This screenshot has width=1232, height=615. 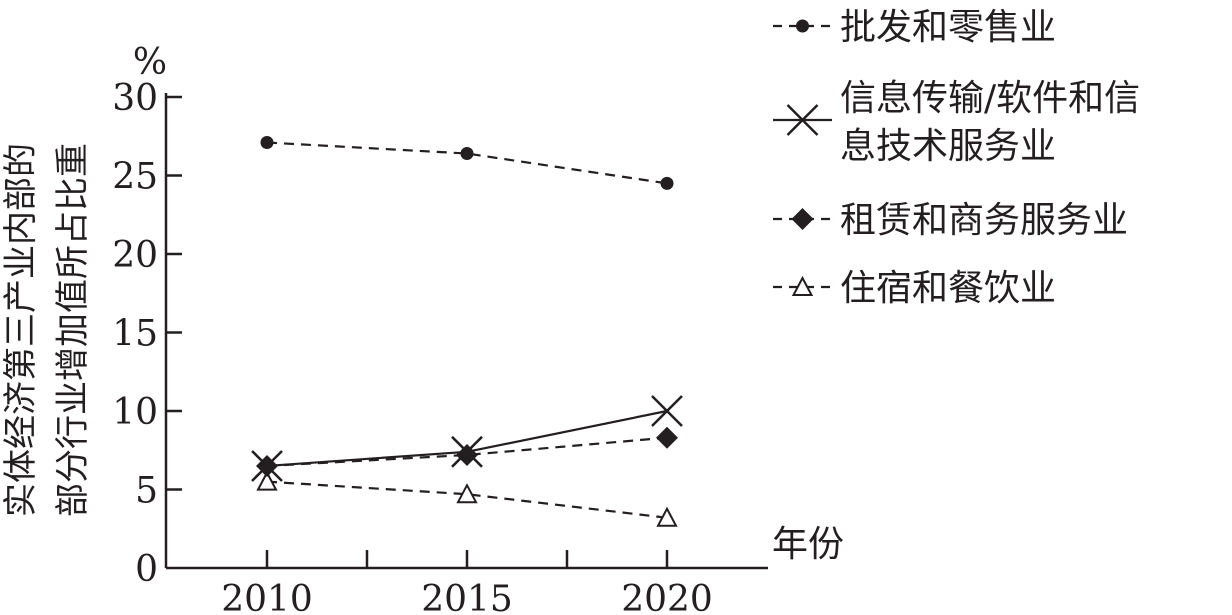 I want to click on x-tick-label-2020: 2020, so click(x=667, y=597).